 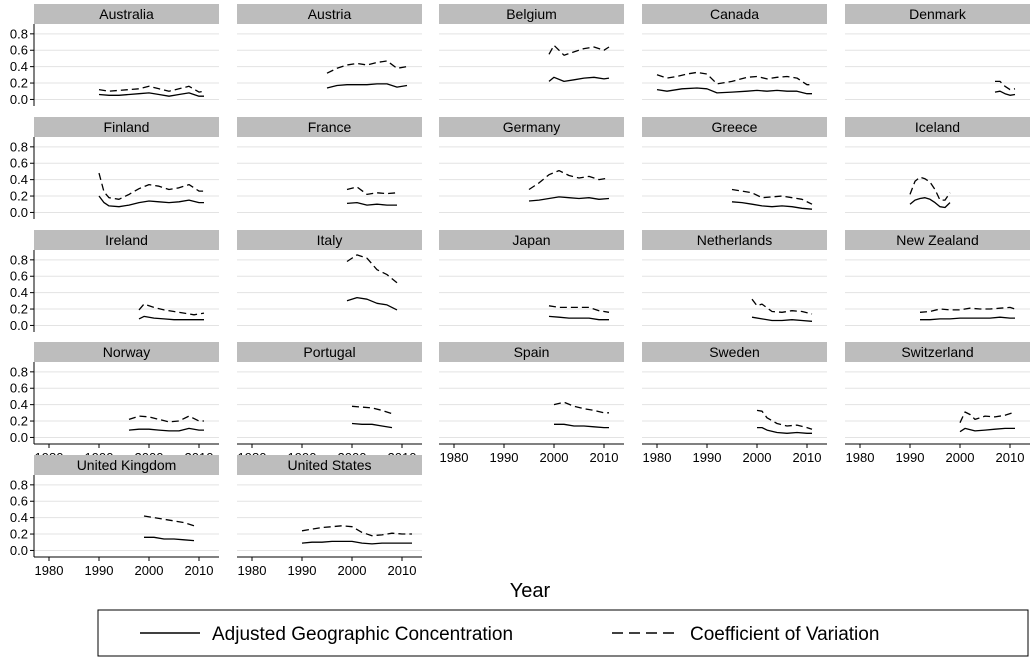 I want to click on panel: Italy, so click(x=329, y=278).